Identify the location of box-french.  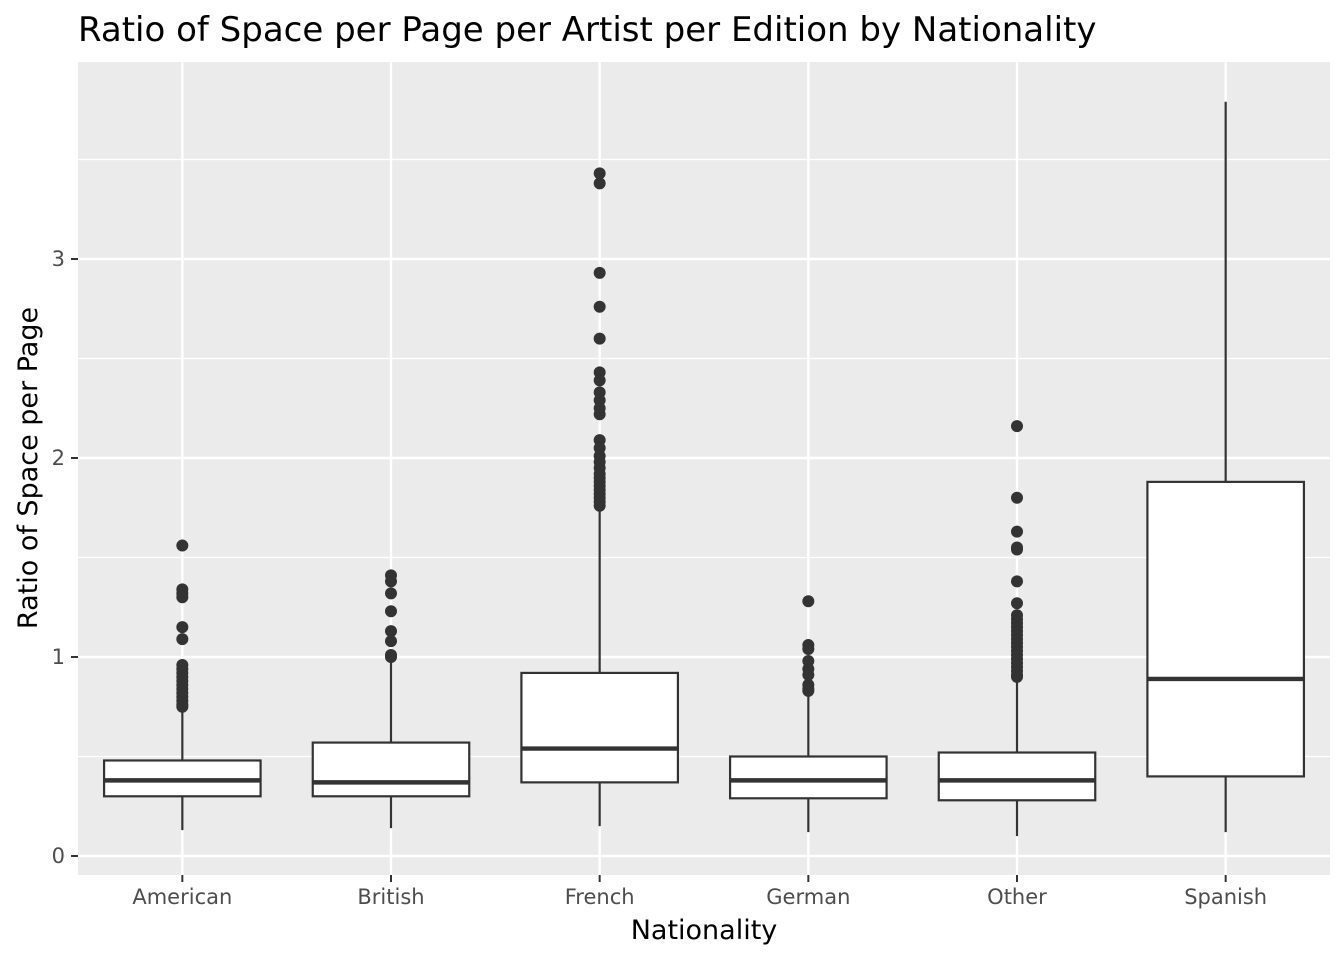
(600, 497).